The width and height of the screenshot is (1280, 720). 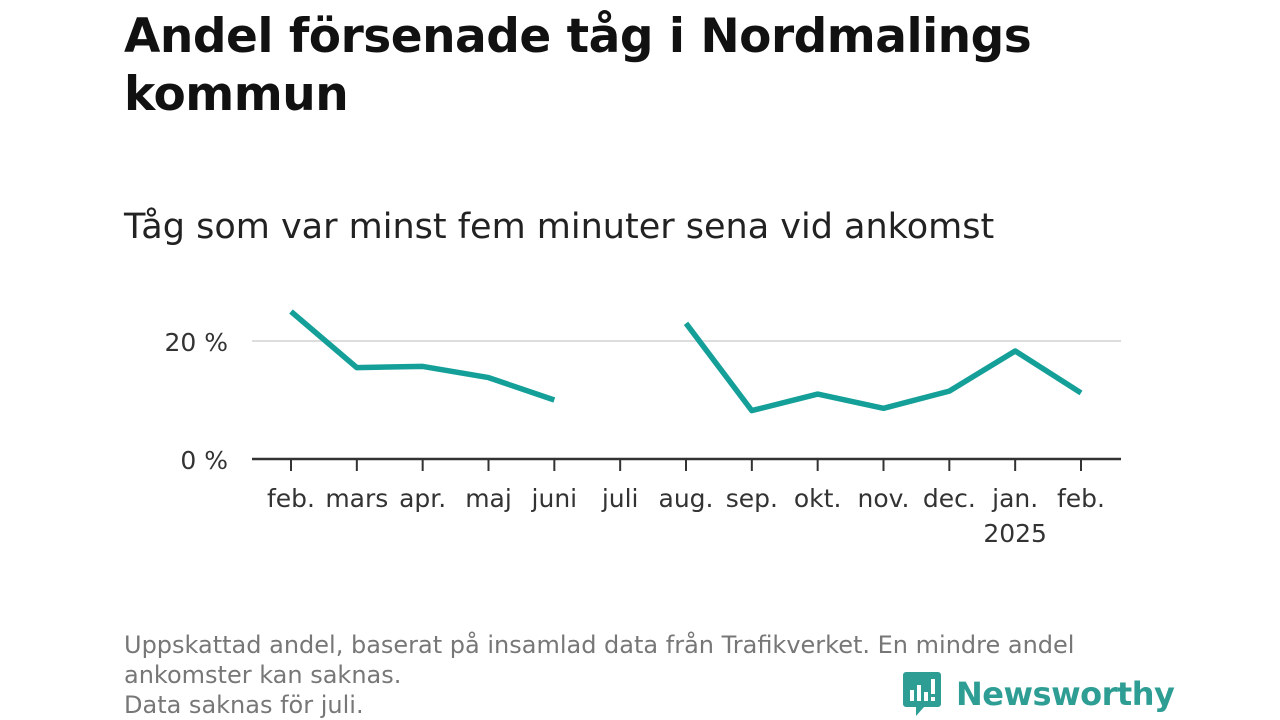 I want to click on x-tick-label: nov., so click(x=884, y=498).